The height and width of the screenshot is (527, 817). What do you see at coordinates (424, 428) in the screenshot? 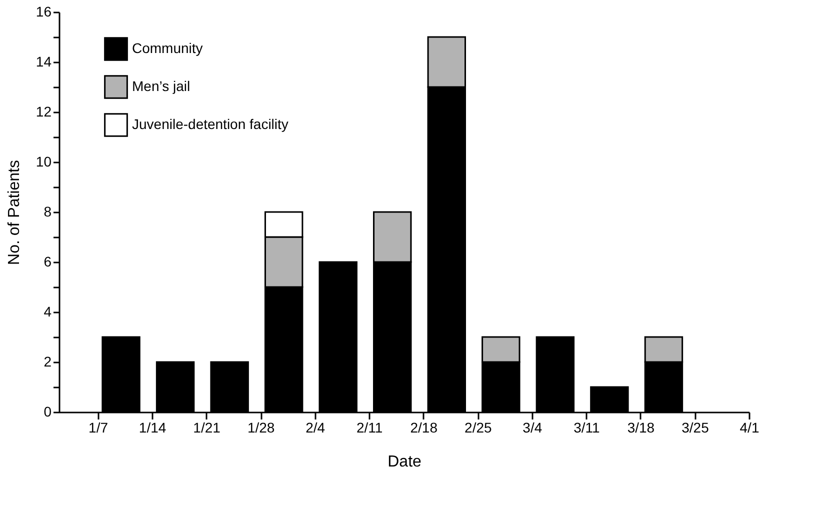
I see `x-tick-label: 2/18` at bounding box center [424, 428].